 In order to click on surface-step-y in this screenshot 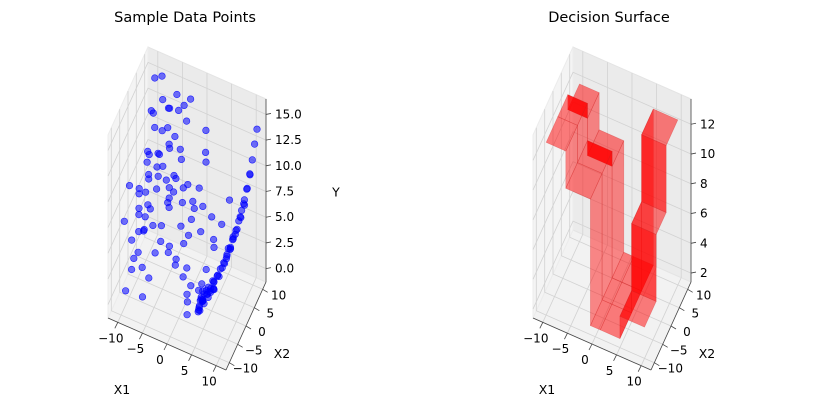, I will do `click(644, 262)`.